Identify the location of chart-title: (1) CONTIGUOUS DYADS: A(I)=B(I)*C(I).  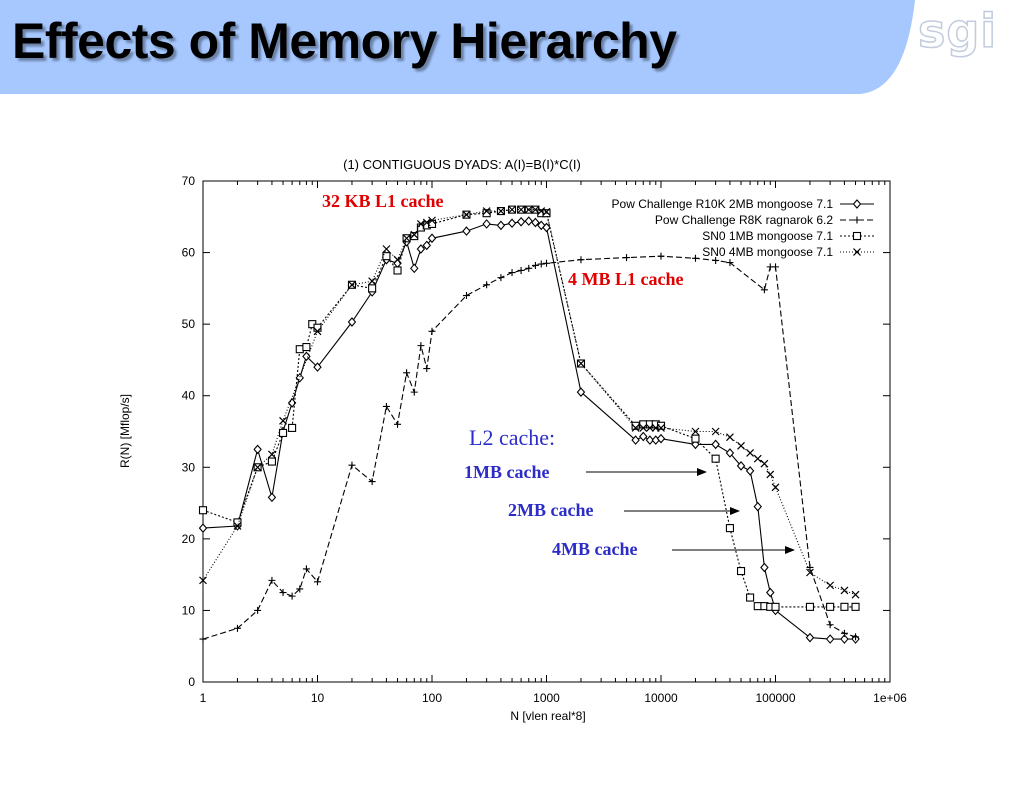
(462, 164).